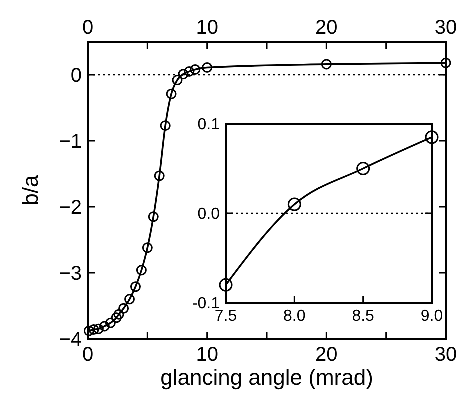  What do you see at coordinates (295, 316) in the screenshot?
I see `x-tick-label: 8.0` at bounding box center [295, 316].